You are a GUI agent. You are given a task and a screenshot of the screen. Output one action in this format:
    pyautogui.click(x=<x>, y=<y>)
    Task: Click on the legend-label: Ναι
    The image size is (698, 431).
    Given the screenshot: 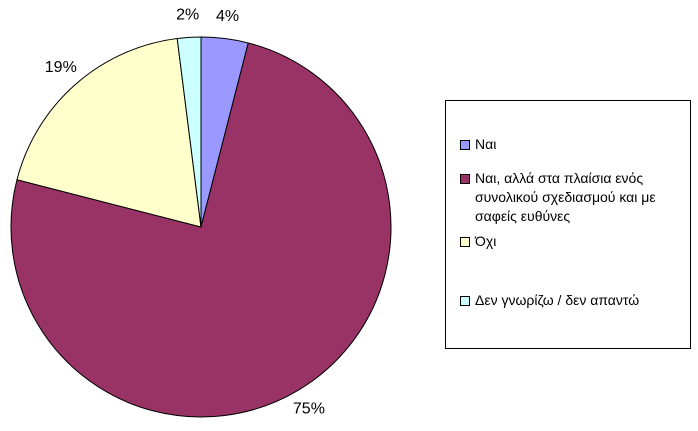 What is the action you would take?
    pyautogui.click(x=486, y=144)
    